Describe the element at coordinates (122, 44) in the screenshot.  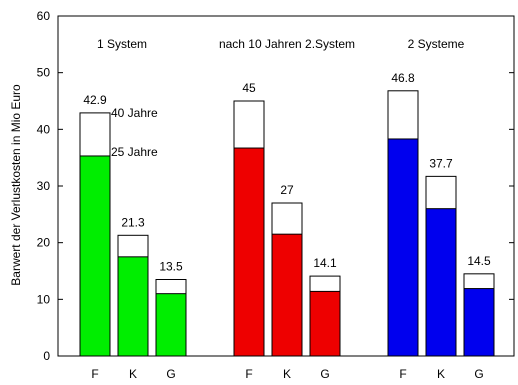
I see `group-title-0: 1 System` at that location.